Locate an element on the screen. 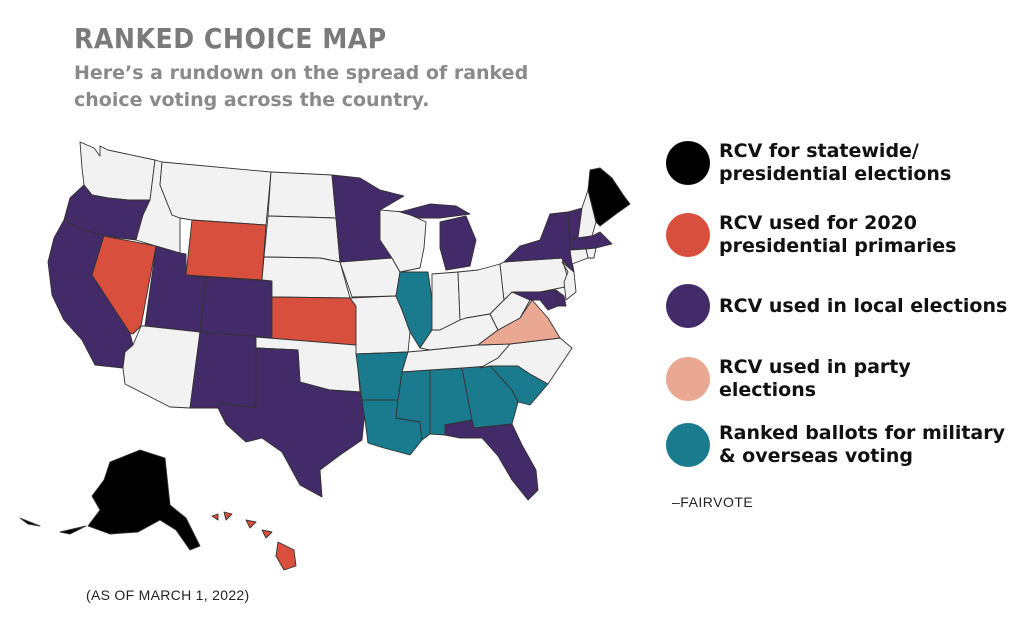 This screenshot has height=617, width=1024. legend-item-local: RCV used in local elections is located at coordinates (837, 306).